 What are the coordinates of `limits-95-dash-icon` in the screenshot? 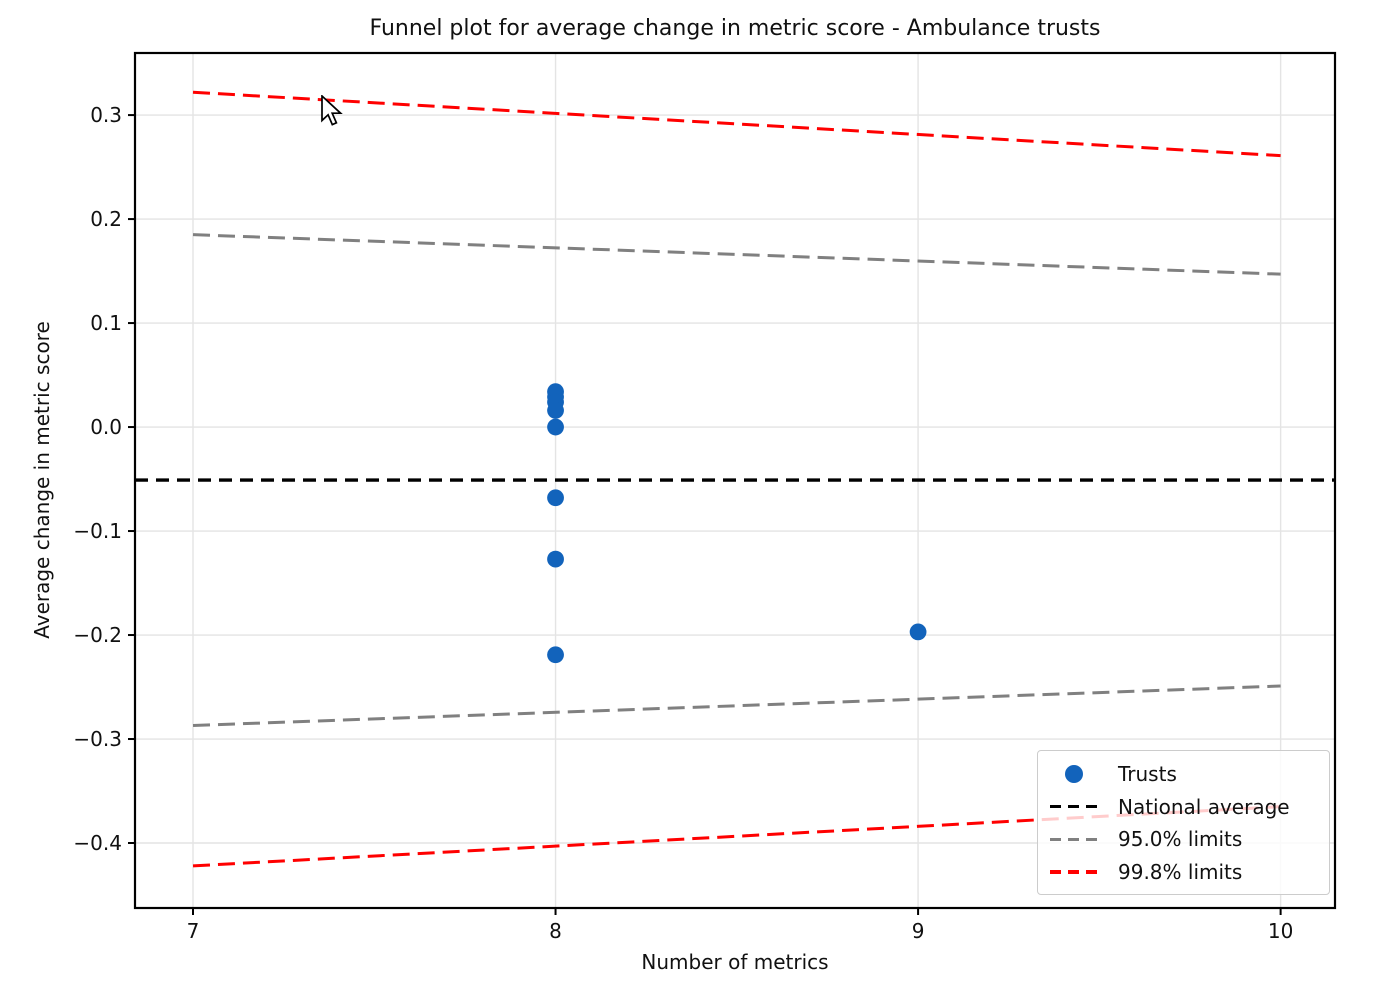 It's located at (1074, 839).